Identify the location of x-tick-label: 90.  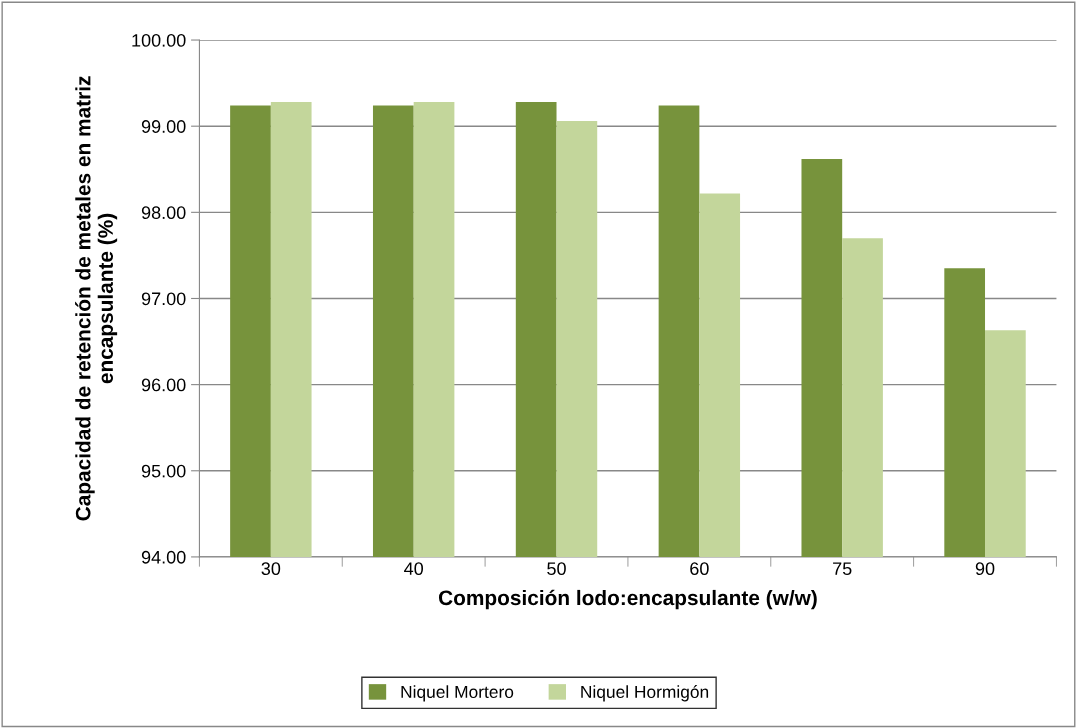
(985, 569).